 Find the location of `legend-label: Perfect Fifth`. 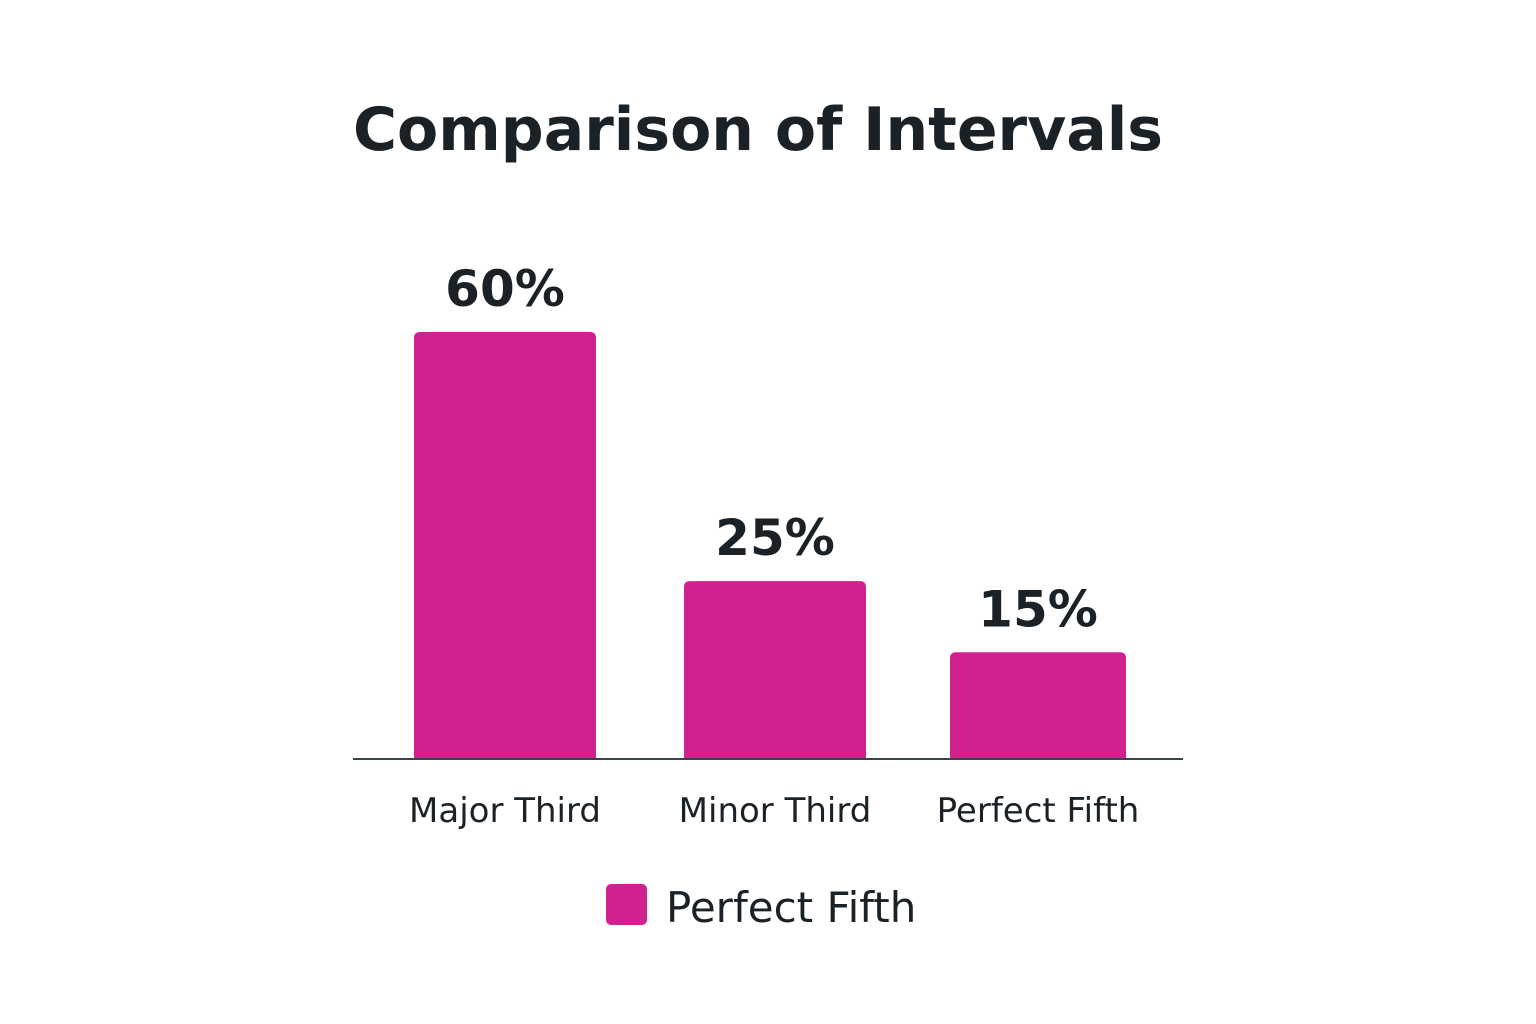

legend-label: Perfect Fifth is located at coordinates (791, 907).